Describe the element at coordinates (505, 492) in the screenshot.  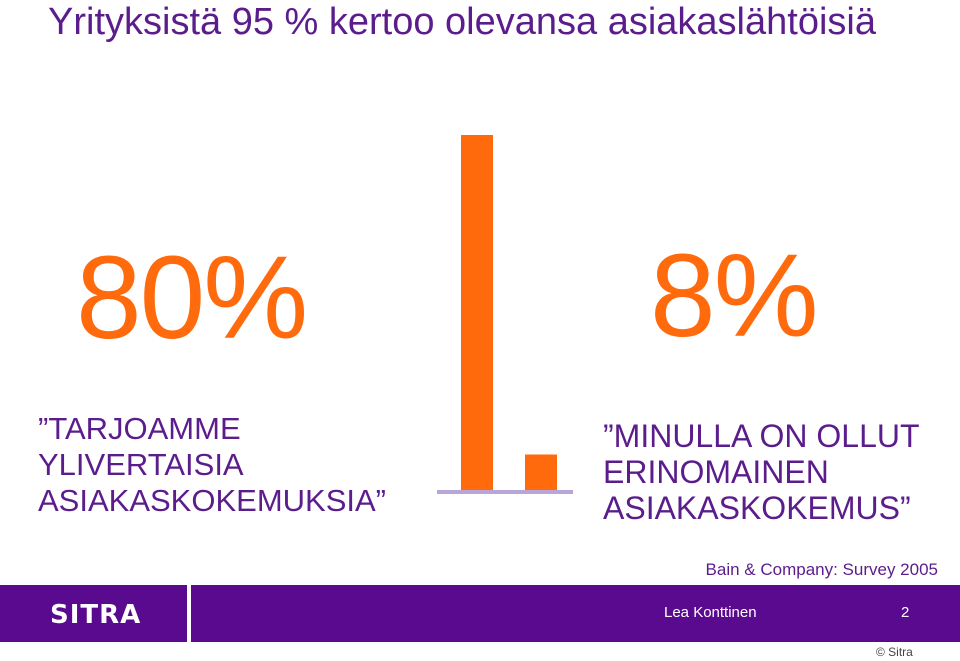
I see `x-axis-line` at that location.